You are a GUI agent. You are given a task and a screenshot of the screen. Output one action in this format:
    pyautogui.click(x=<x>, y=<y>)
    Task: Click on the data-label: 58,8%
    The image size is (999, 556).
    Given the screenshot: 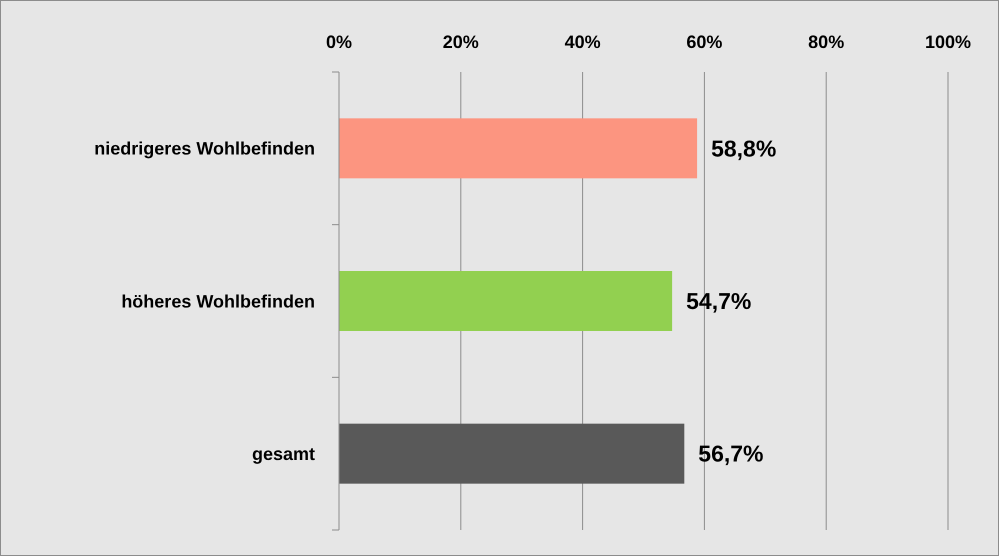 What is the action you would take?
    pyautogui.click(x=743, y=148)
    